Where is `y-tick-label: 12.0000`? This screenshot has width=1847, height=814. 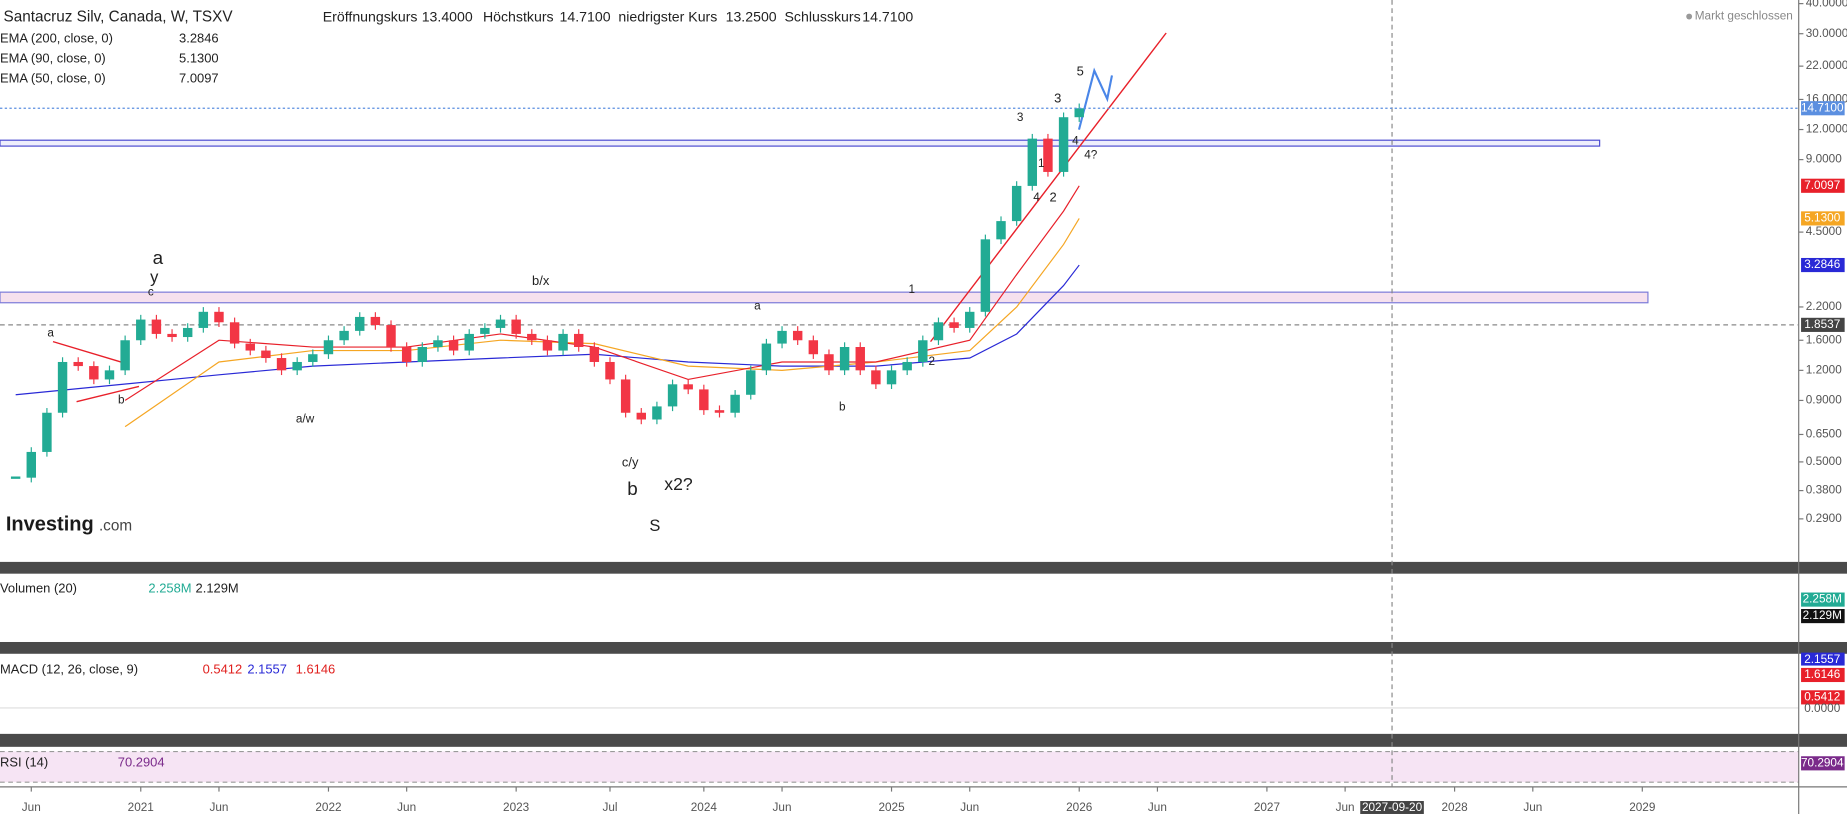 y-tick-label: 12.0000 is located at coordinates (1826, 129).